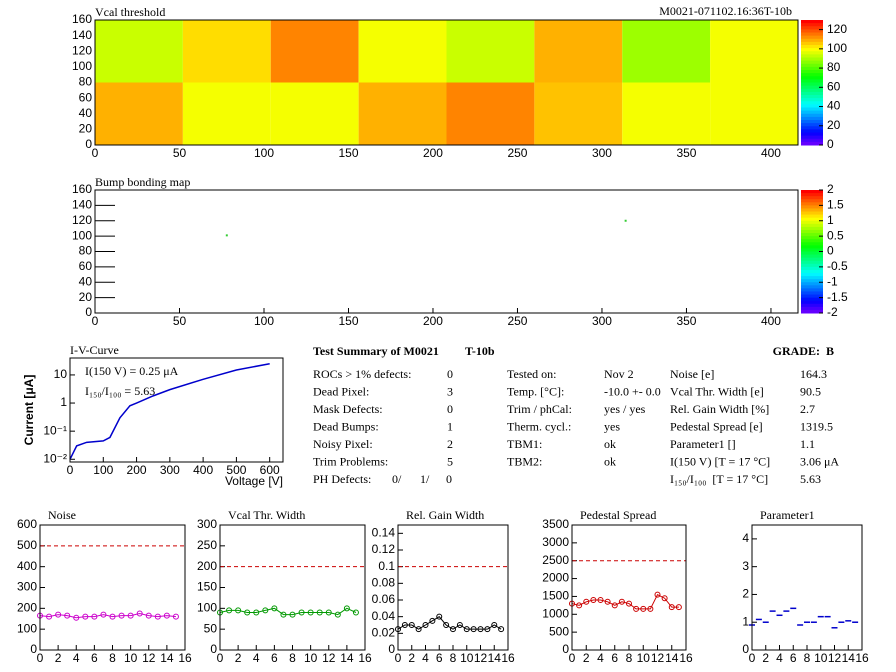 The image size is (896, 672). What do you see at coordinates (555, 596) in the screenshot?
I see `y-tick-label: 1500` at bounding box center [555, 596].